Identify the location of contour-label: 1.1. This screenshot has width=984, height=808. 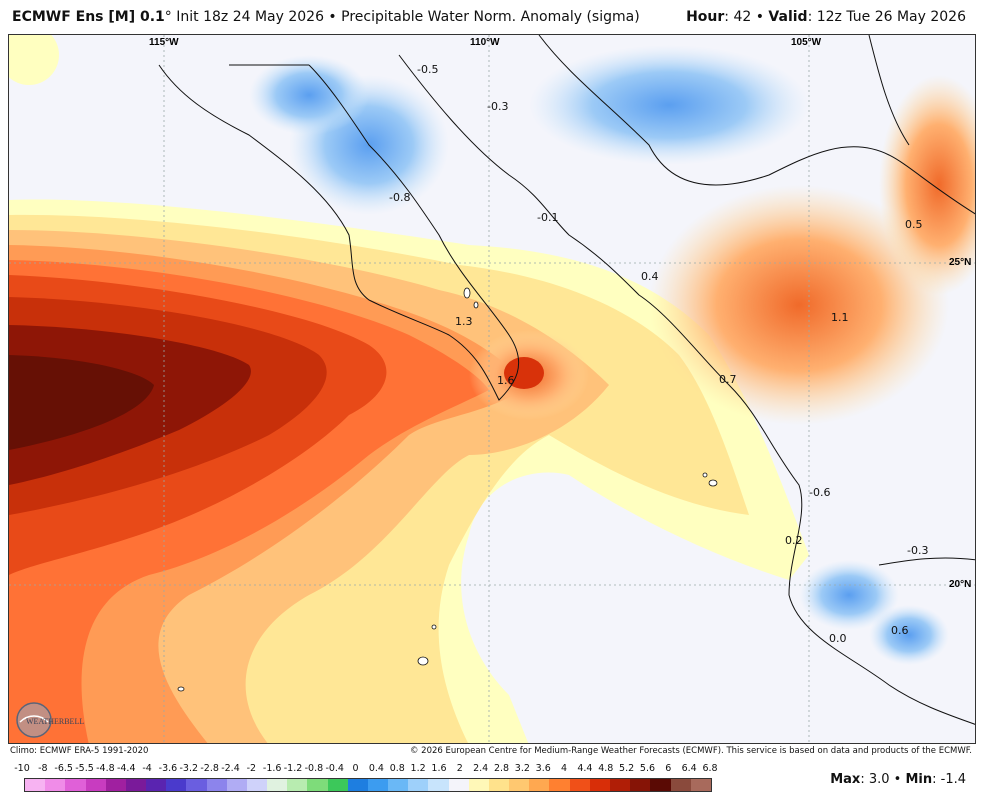
(840, 317).